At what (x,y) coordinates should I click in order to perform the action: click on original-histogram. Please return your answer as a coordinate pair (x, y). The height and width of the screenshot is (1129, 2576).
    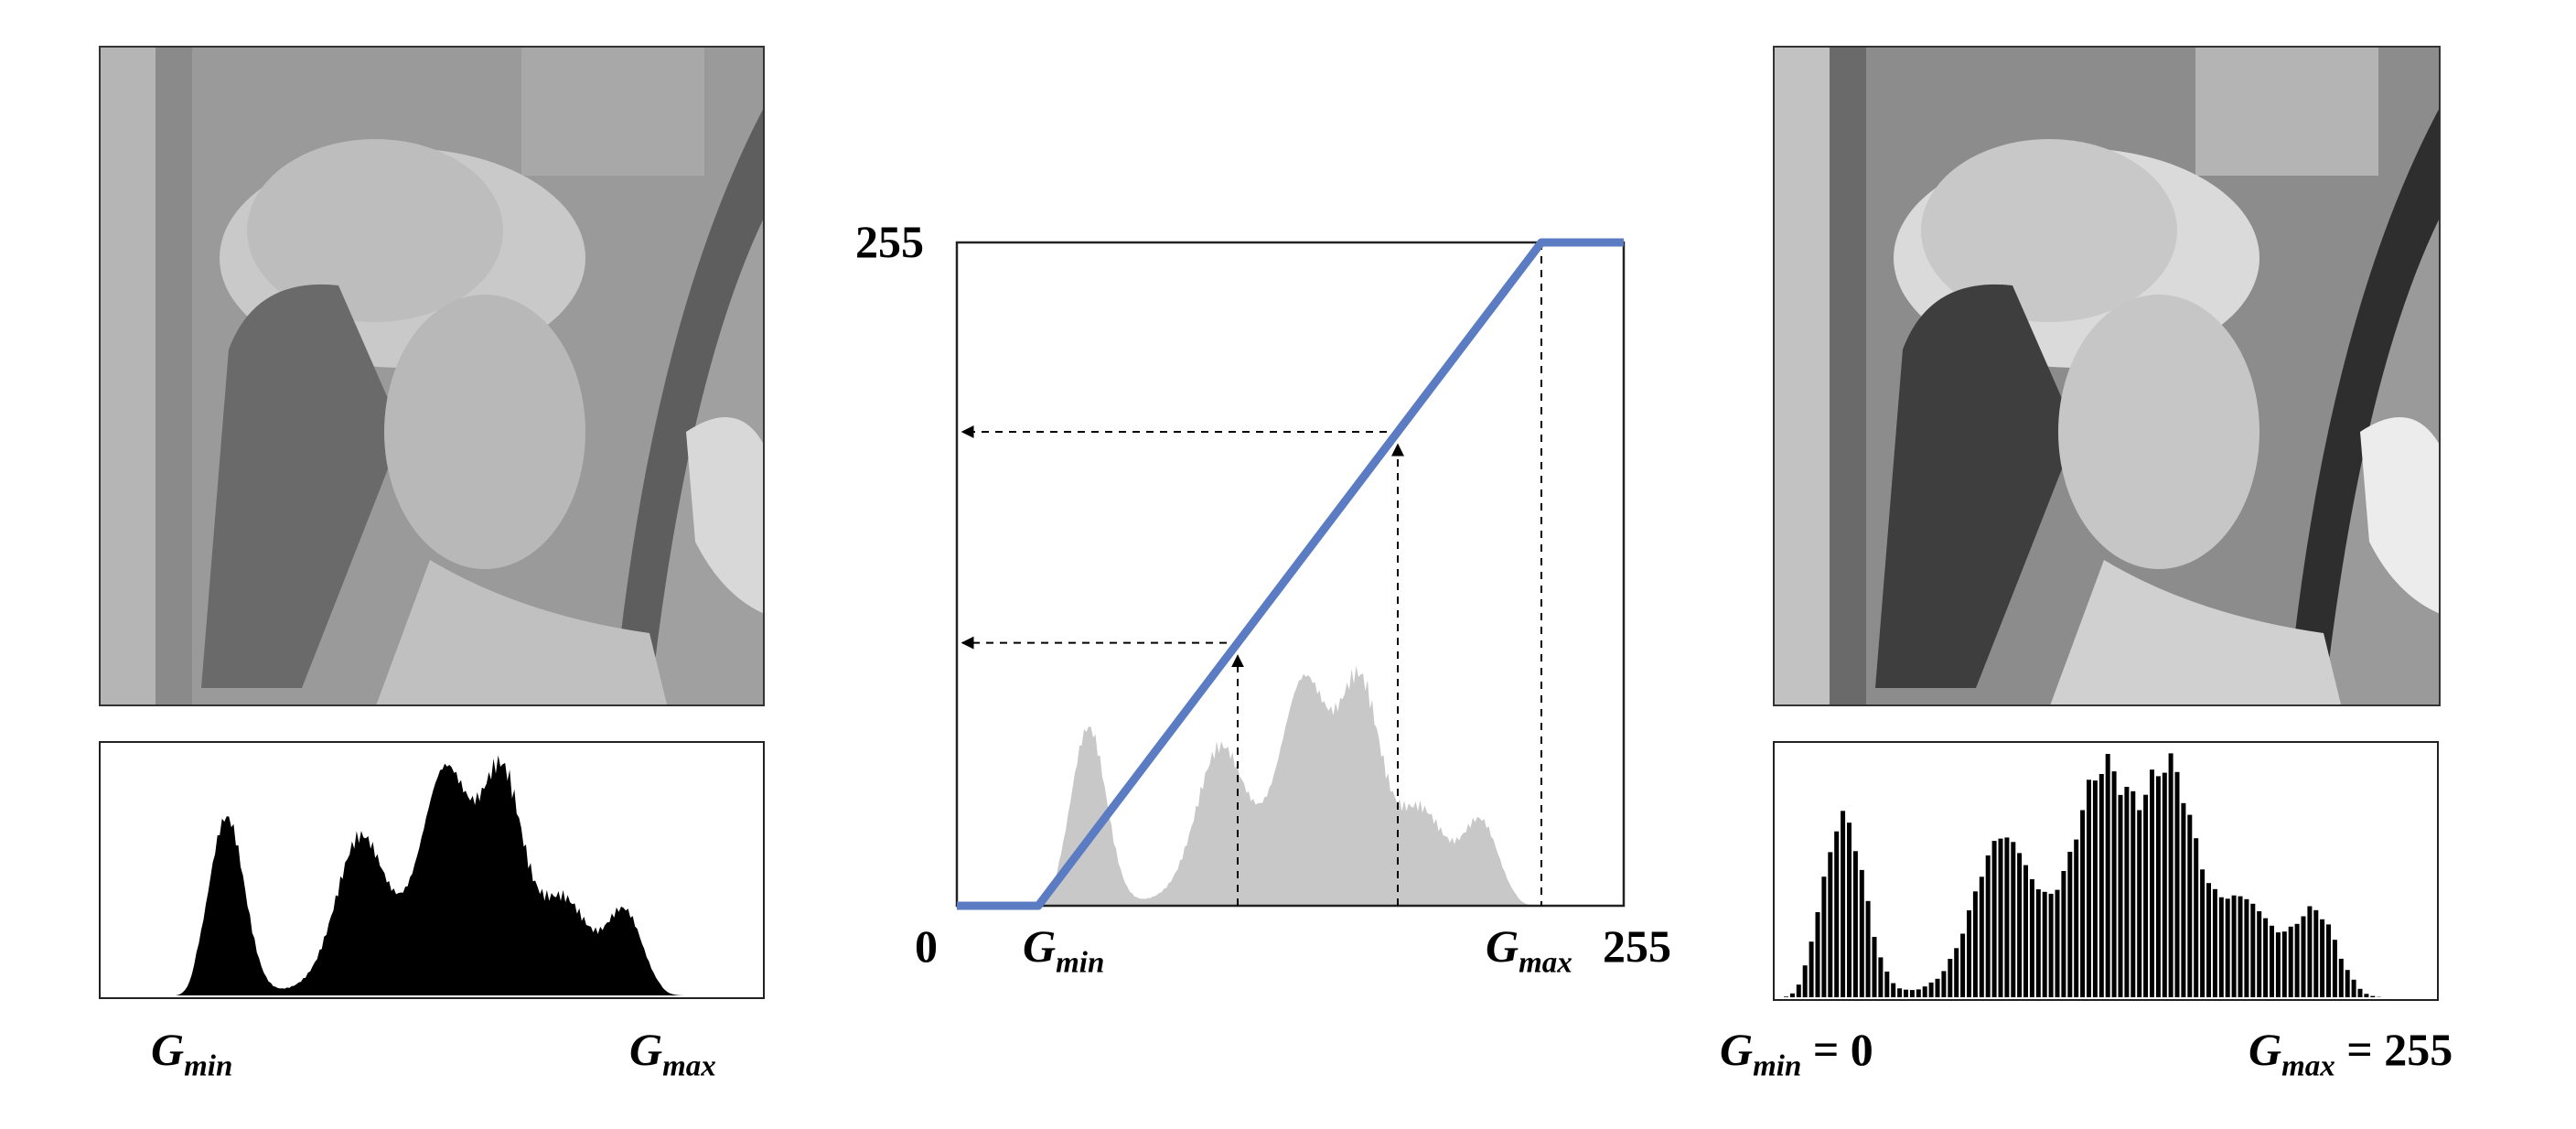
    Looking at the image, I should click on (432, 870).